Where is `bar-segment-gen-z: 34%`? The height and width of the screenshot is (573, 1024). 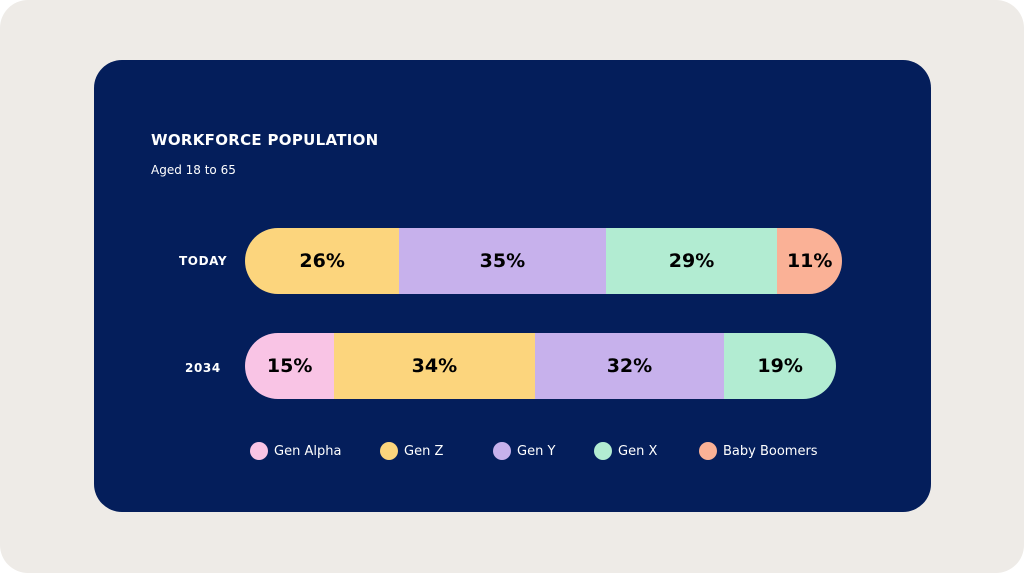 bar-segment-gen-z: 34% is located at coordinates (434, 366).